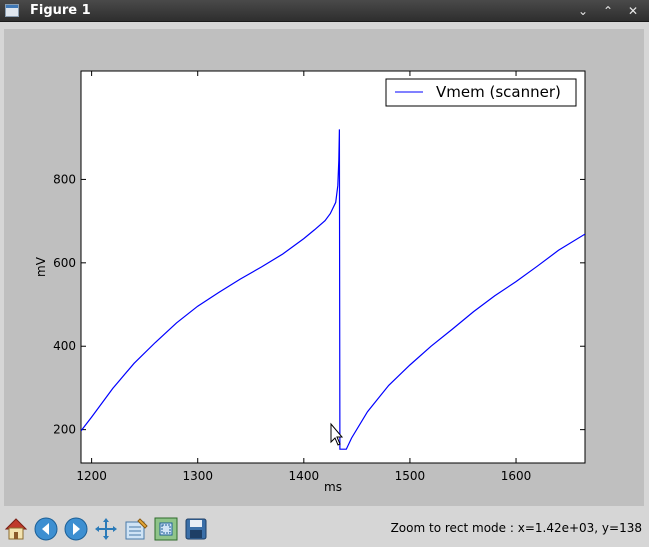  Describe the element at coordinates (64, 346) in the screenshot. I see `y-tick-label: 400` at that location.